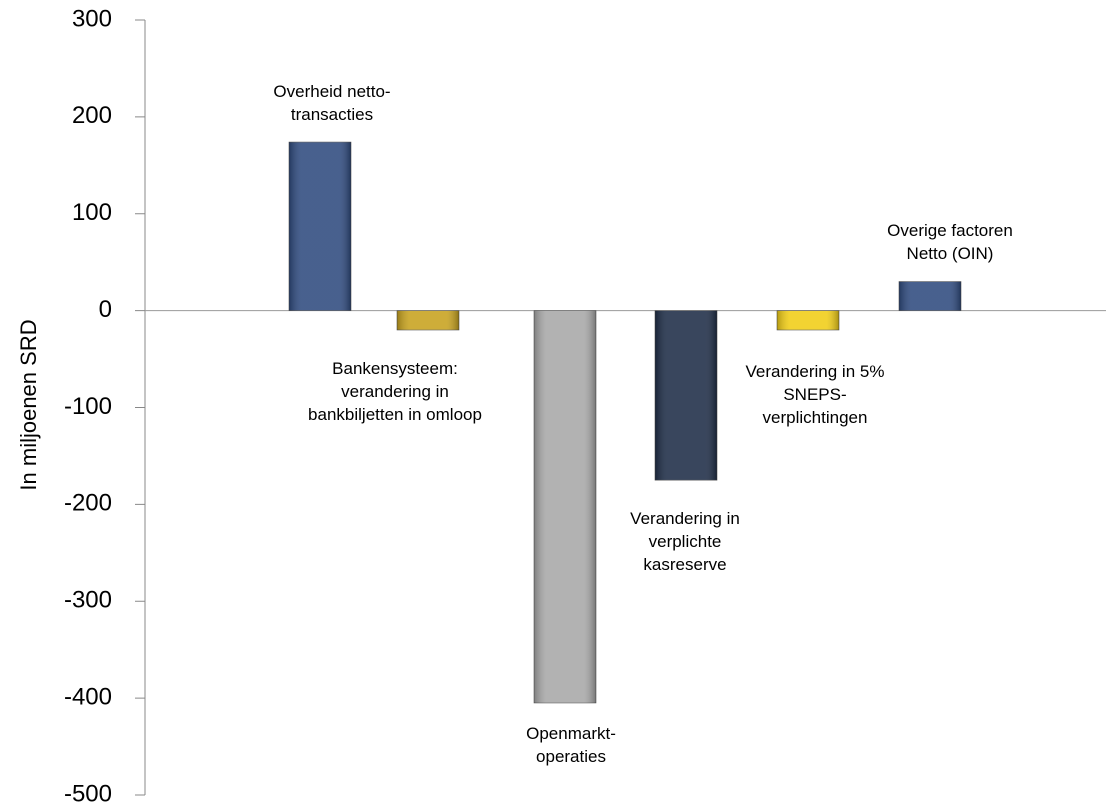 Image resolution: width=1106 pixels, height=807 pixels. What do you see at coordinates (88, 406) in the screenshot?
I see `y-tick-label: -100` at bounding box center [88, 406].